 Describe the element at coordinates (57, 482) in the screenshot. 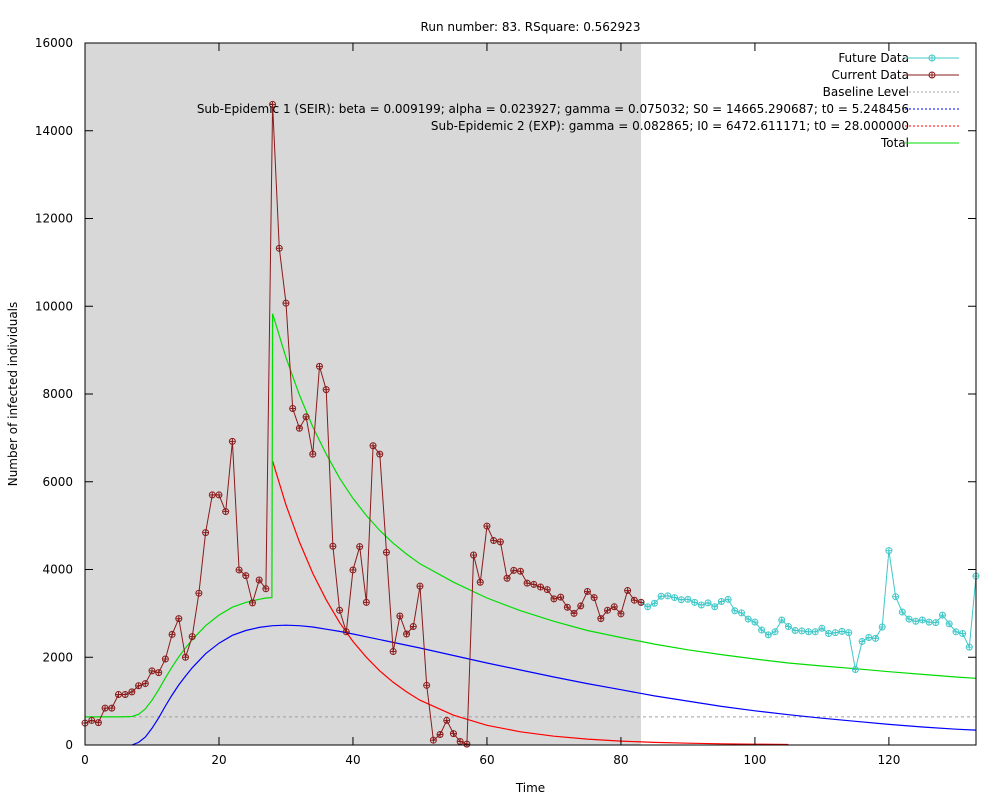

I see `y-tick-label: 6000` at that location.